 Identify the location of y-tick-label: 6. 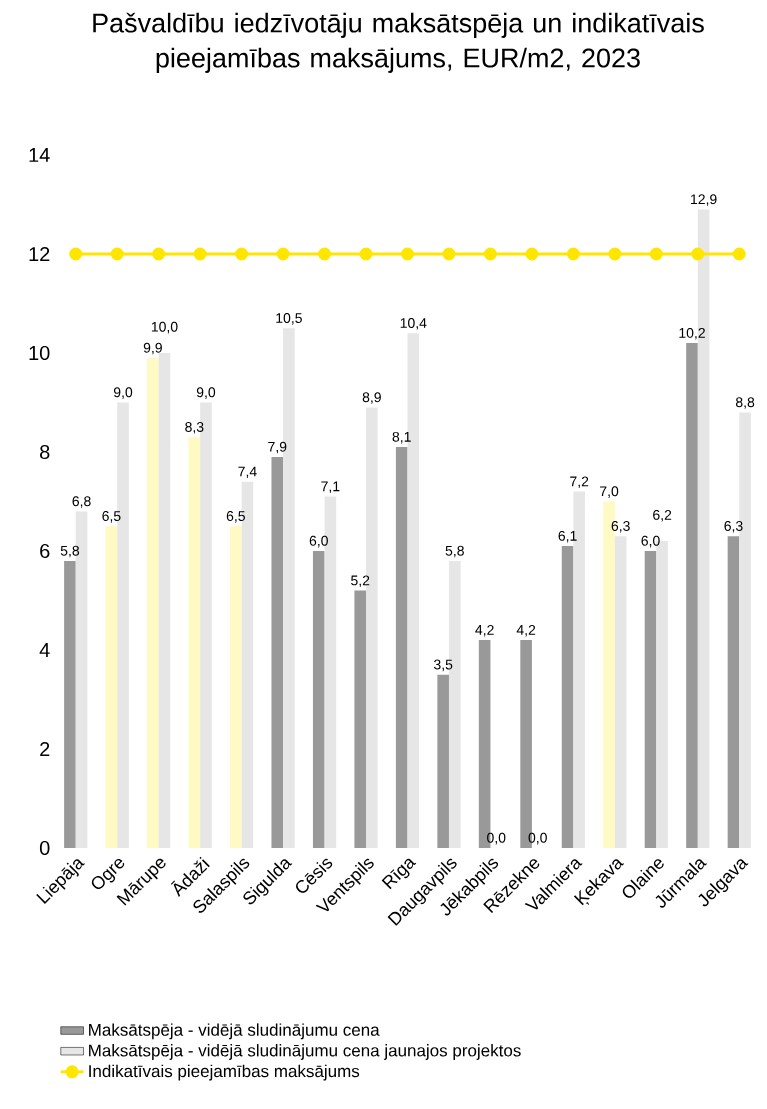
(45, 551).